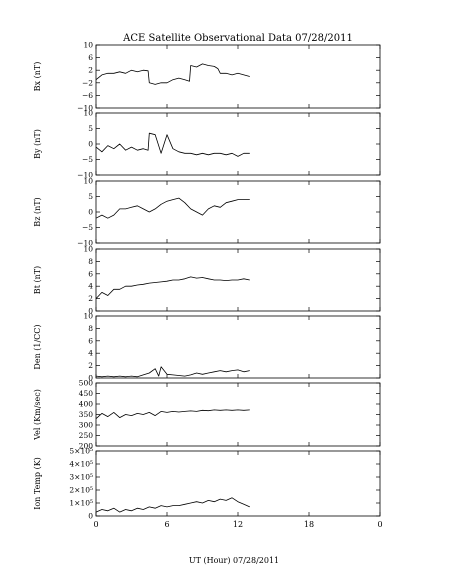 Image resolution: width=453 pixels, height=566 pixels. What do you see at coordinates (309, 524) in the screenshot?
I see `x-tick-label: 18` at bounding box center [309, 524].